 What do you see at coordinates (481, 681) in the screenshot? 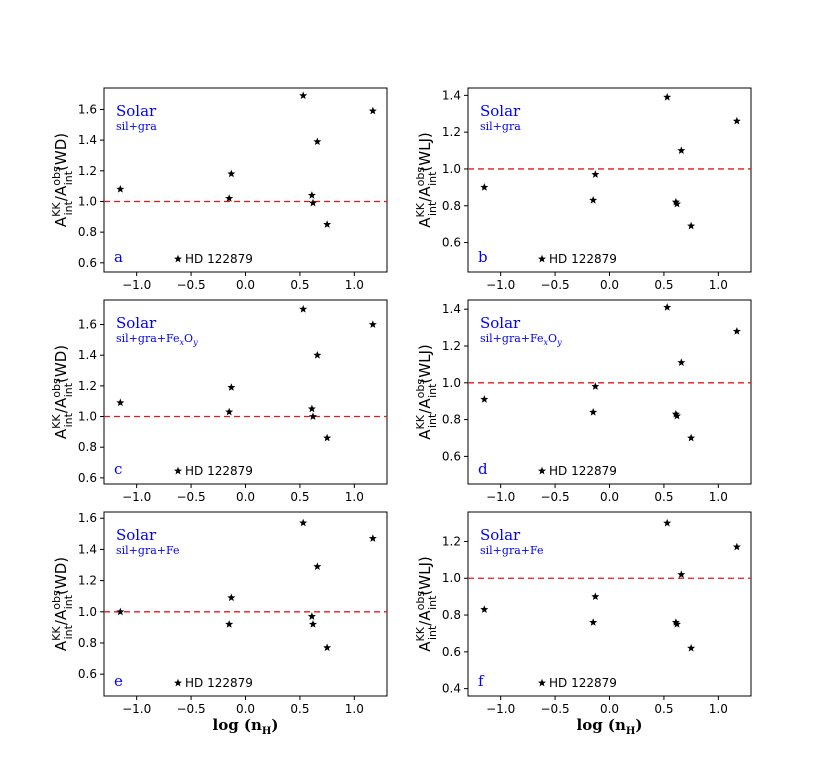
I see `panel-letter: f` at bounding box center [481, 681].